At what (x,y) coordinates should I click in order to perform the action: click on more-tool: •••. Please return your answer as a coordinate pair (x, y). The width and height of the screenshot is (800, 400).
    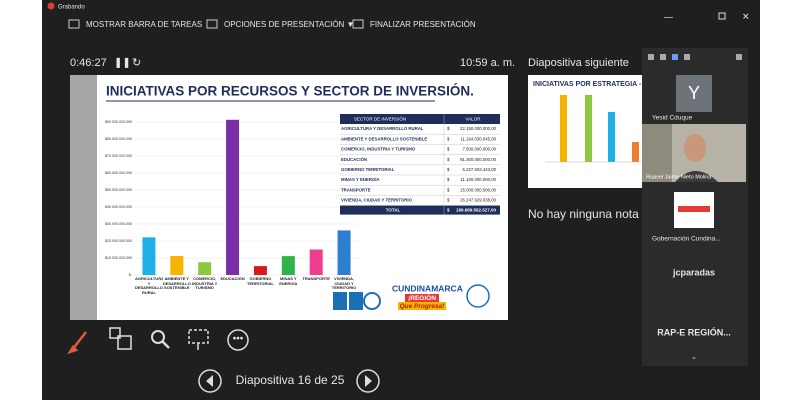
    Looking at the image, I should click on (238, 339).